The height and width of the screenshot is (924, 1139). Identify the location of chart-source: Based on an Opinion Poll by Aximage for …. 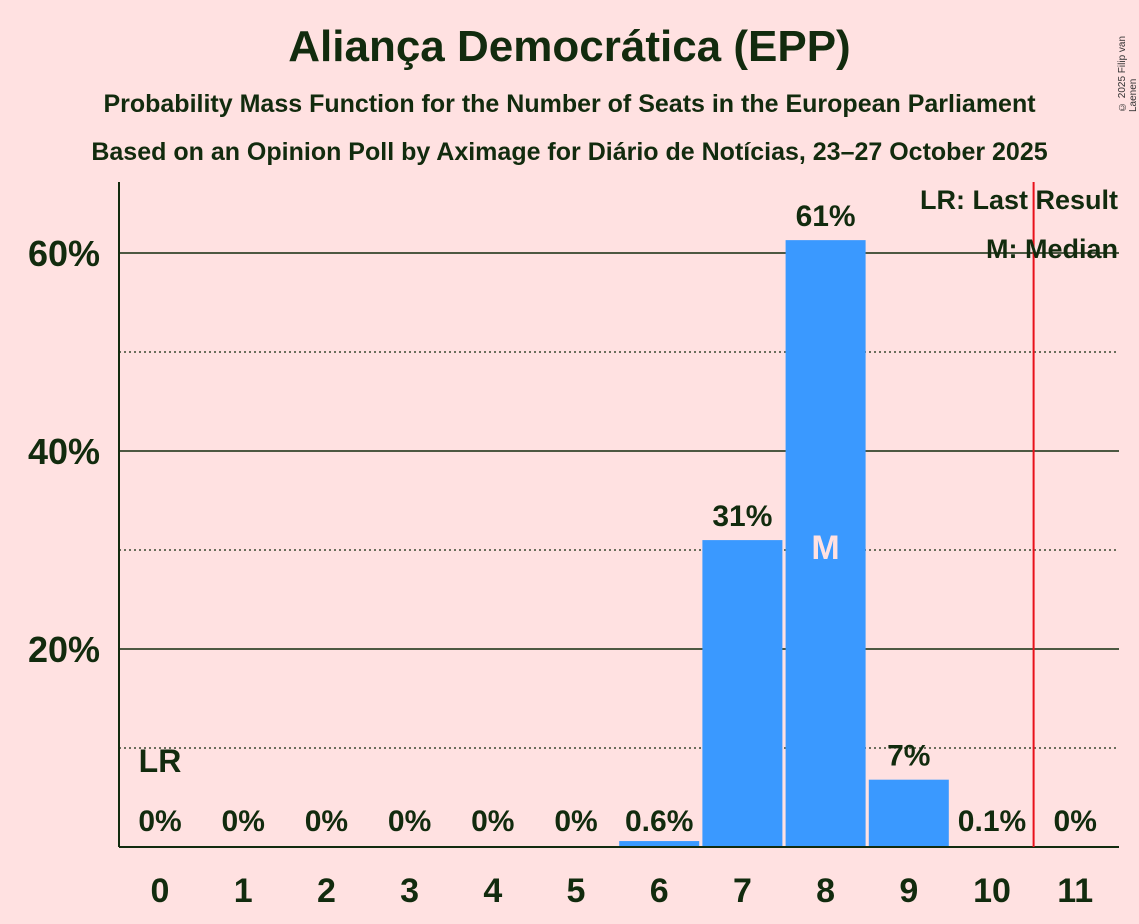
(569, 152).